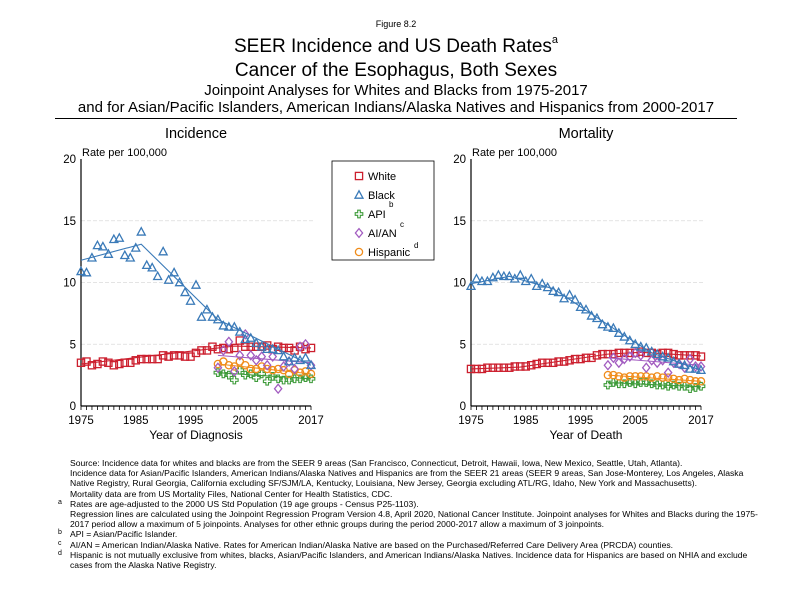  I want to click on legend-item-aian: AI/ANc, so click(379, 230).